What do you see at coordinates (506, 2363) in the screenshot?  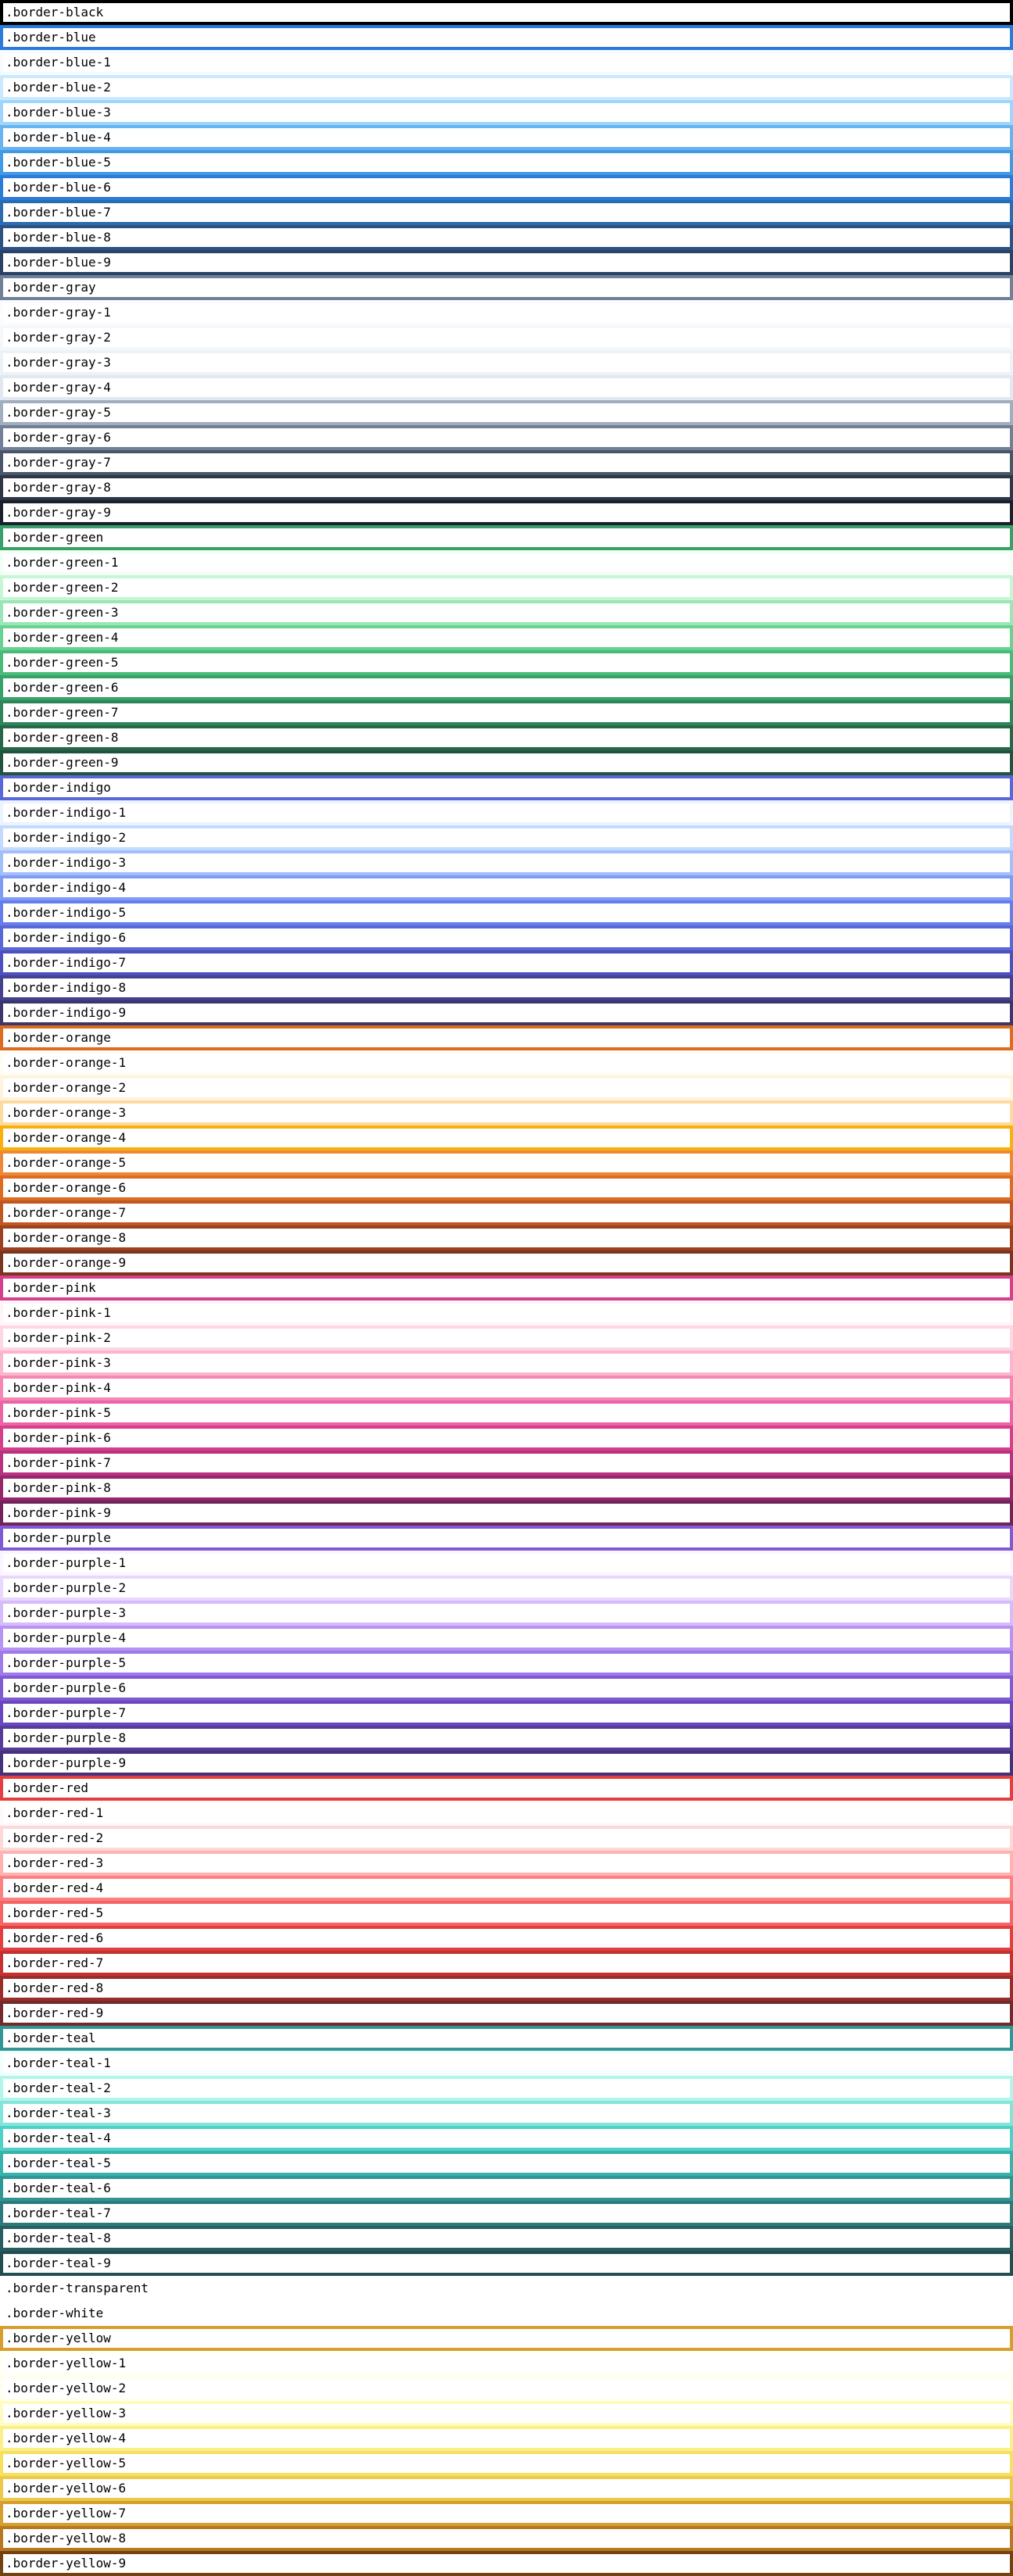 I see `border-swatch-item: .border-yellow-1` at bounding box center [506, 2363].